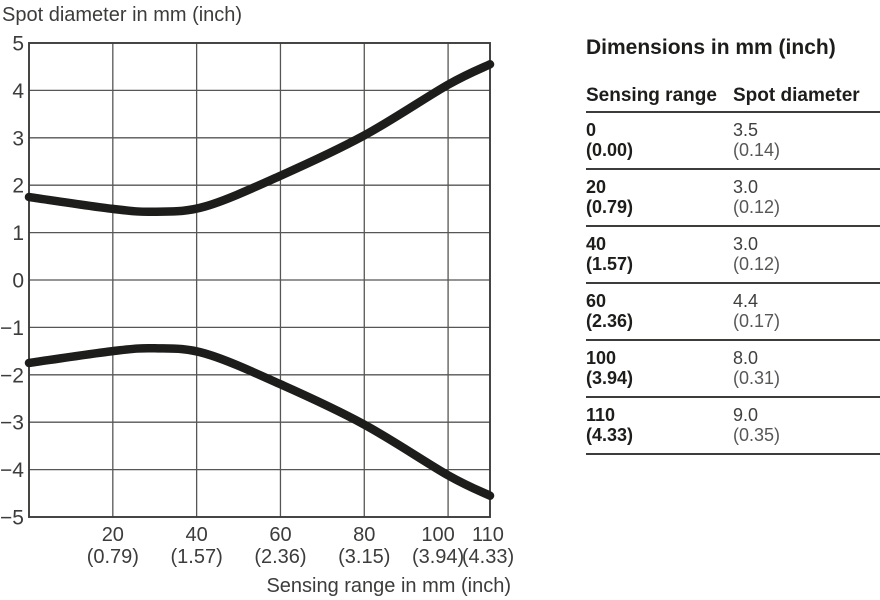 The width and height of the screenshot is (880, 600). Describe the element at coordinates (280, 535) in the screenshot. I see `x-tick-label-mm: 60` at that location.